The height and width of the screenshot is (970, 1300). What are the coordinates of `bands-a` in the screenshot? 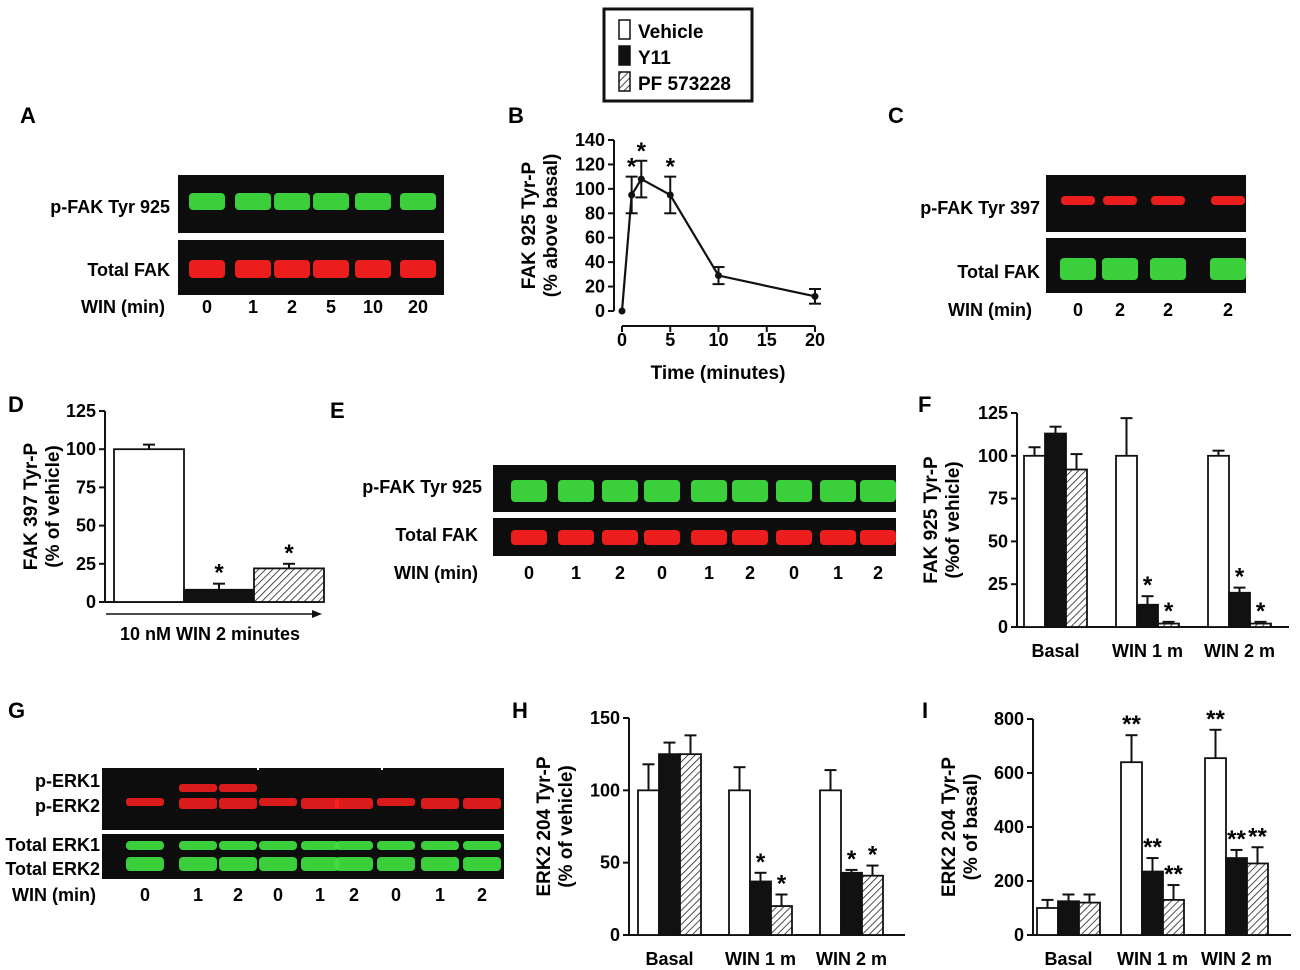 It's located at (312, 235).